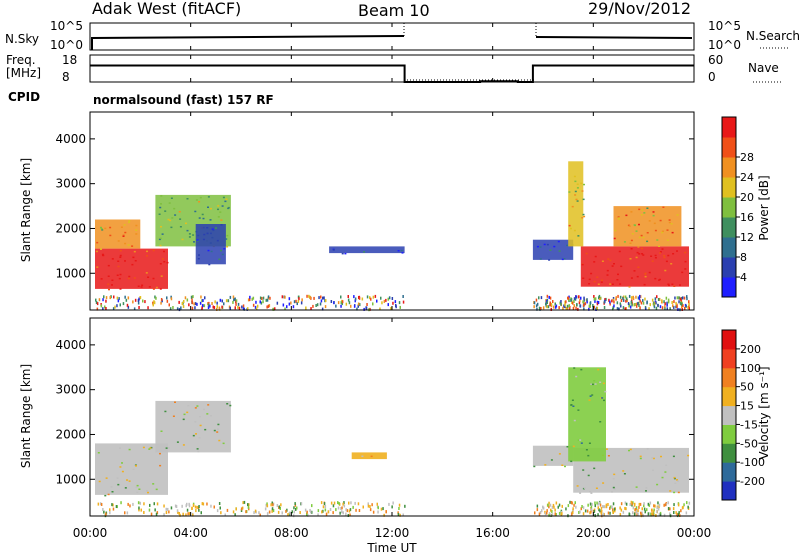 This screenshot has height=554, width=800. Describe the element at coordinates (166, 9) in the screenshot. I see `station-title: Adak West (fitACF)` at that location.